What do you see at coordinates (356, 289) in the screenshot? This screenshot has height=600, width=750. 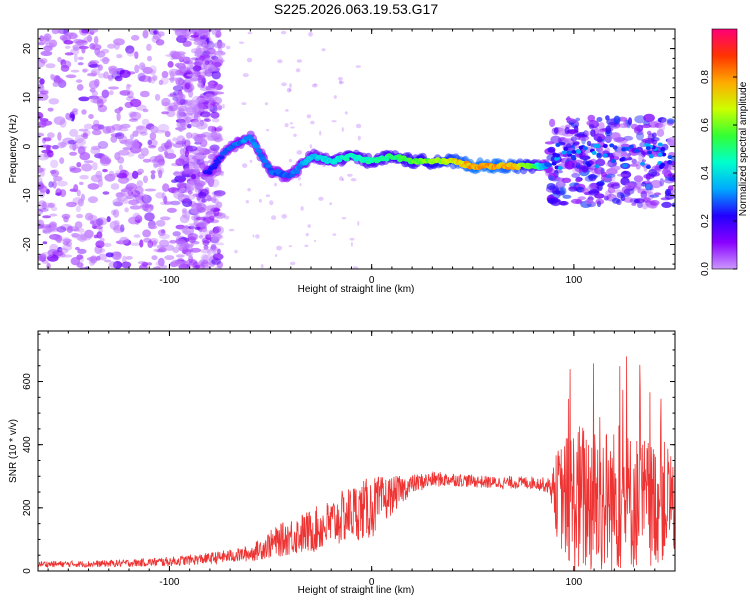 I see `spectrogram-x-label: Height of straight line (km)` at bounding box center [356, 289].